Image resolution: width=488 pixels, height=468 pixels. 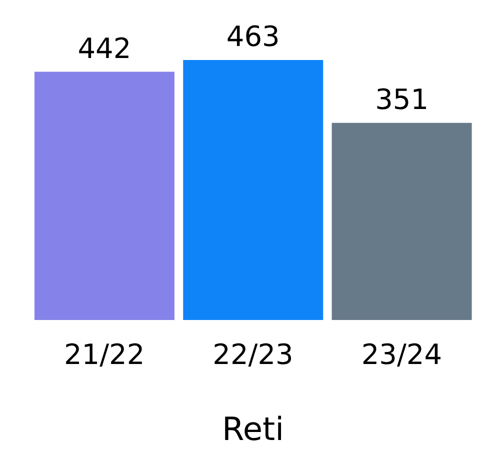 What do you see at coordinates (402, 99) in the screenshot?
I see `data-label: 351` at bounding box center [402, 99].